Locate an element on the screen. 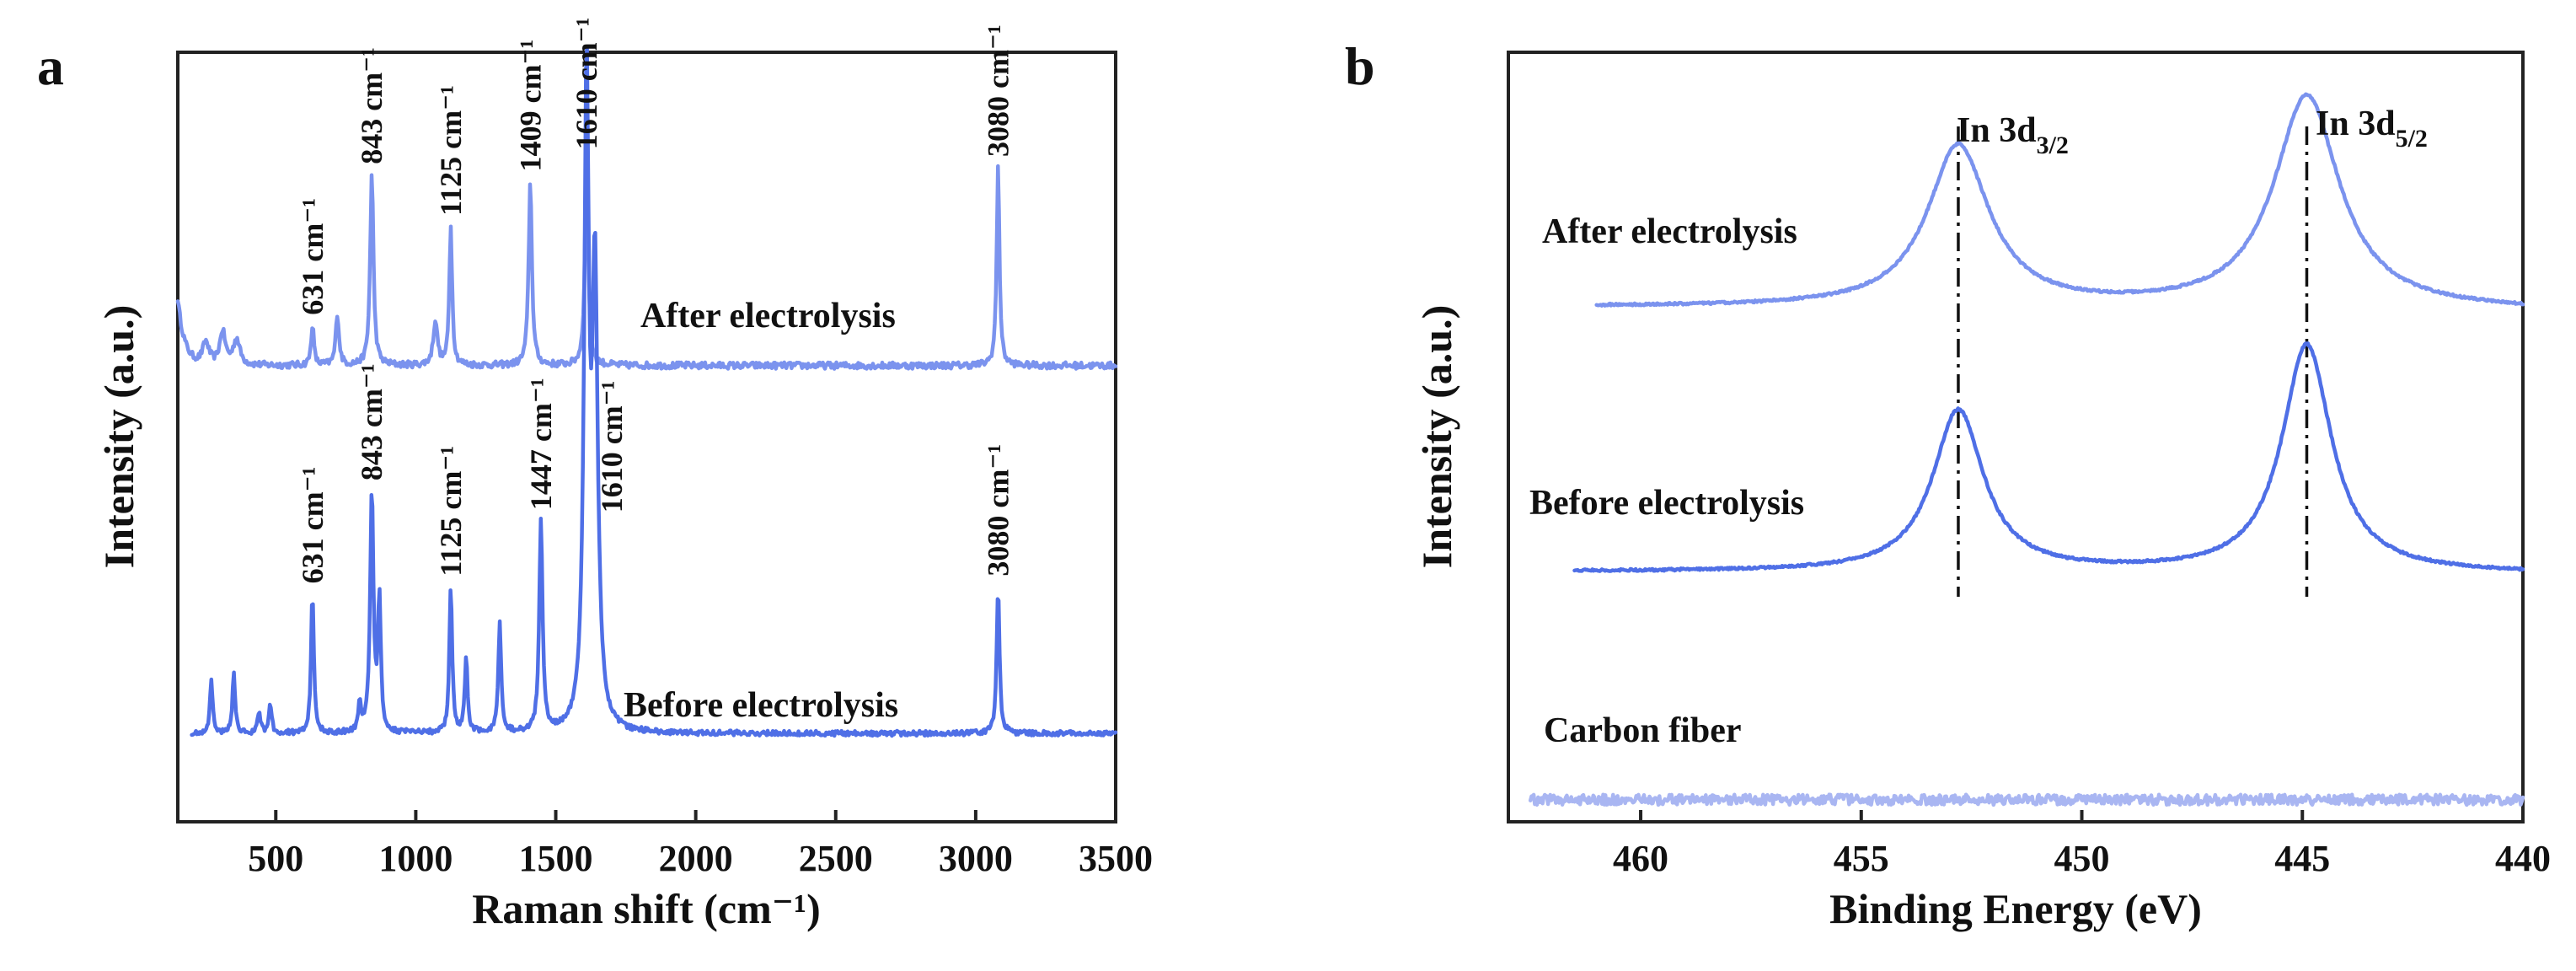 This screenshot has width=2576, height=971. panel-b-peak-label: In 3d3/2 is located at coordinates (2013, 135).